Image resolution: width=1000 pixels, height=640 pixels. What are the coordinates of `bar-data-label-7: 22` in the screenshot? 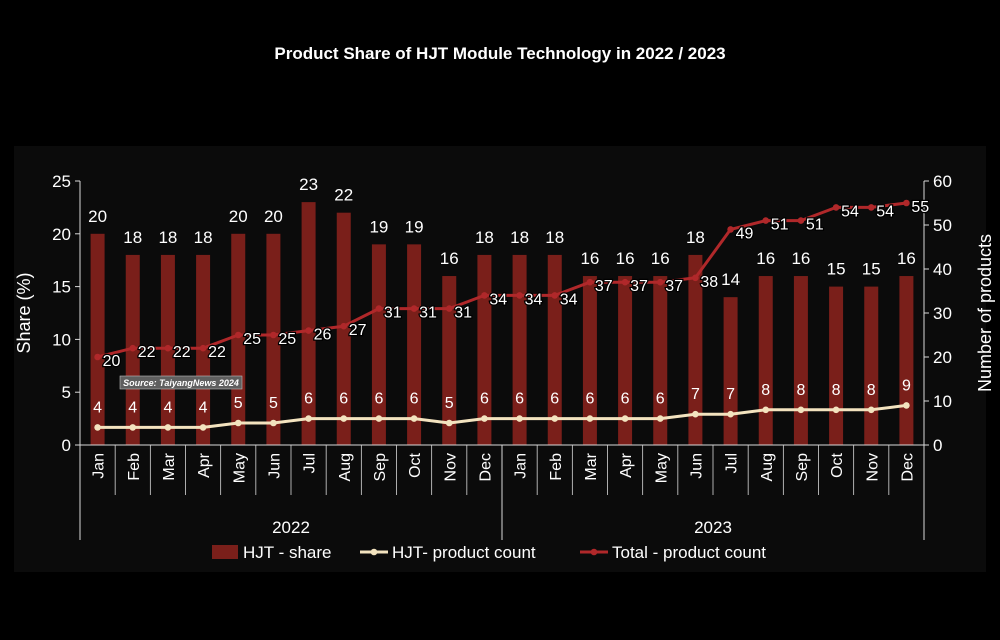 It's located at (343, 195).